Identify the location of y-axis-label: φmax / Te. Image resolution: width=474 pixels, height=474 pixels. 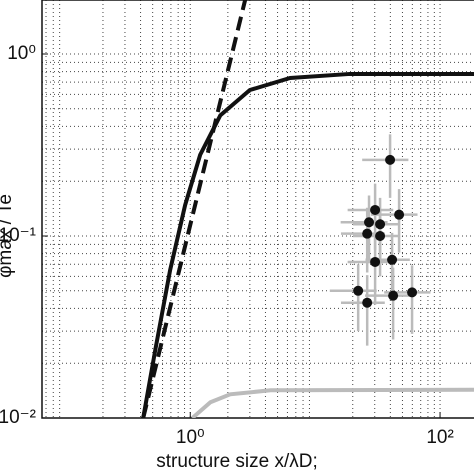
(8, 236).